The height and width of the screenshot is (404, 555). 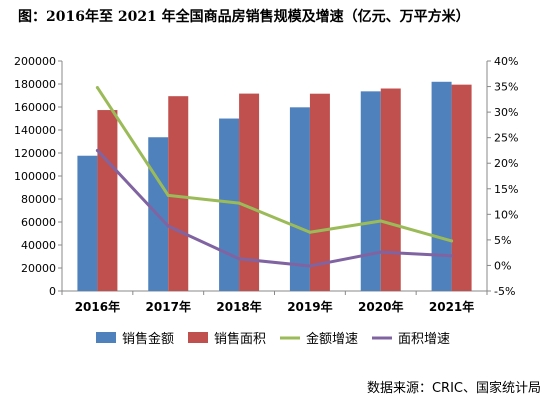 I want to click on legend-label: 销售面积, so click(x=240, y=339).